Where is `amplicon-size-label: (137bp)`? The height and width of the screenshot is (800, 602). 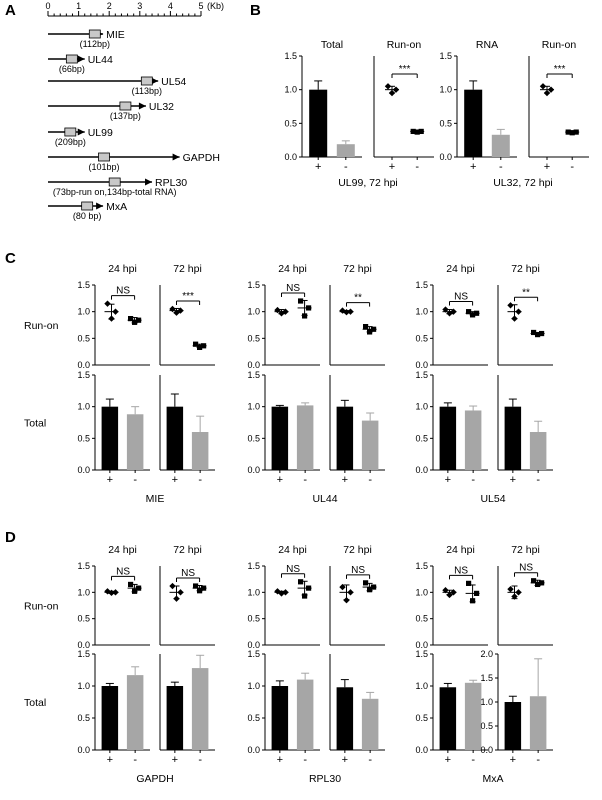
amplicon-size-label: (137bp) is located at coordinates (125, 116).